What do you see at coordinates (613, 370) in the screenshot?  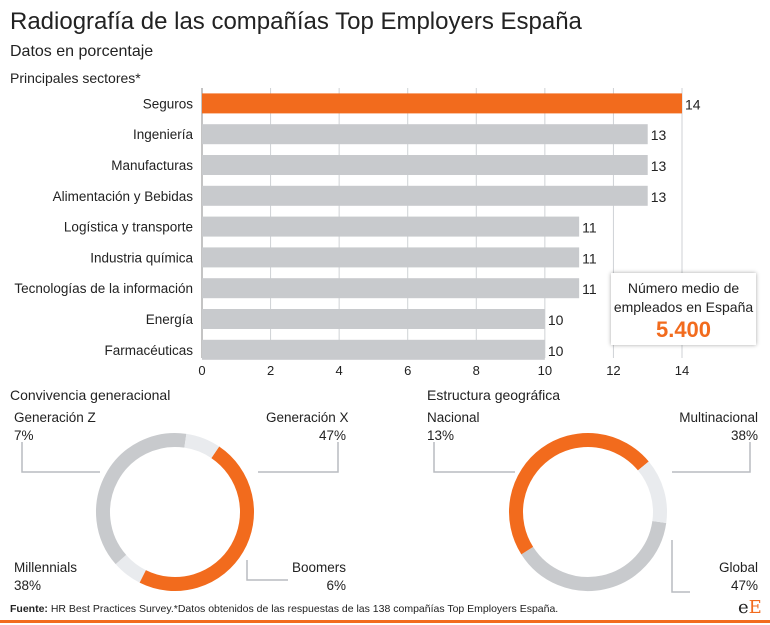 I see `x-tick-label: 12` at bounding box center [613, 370].